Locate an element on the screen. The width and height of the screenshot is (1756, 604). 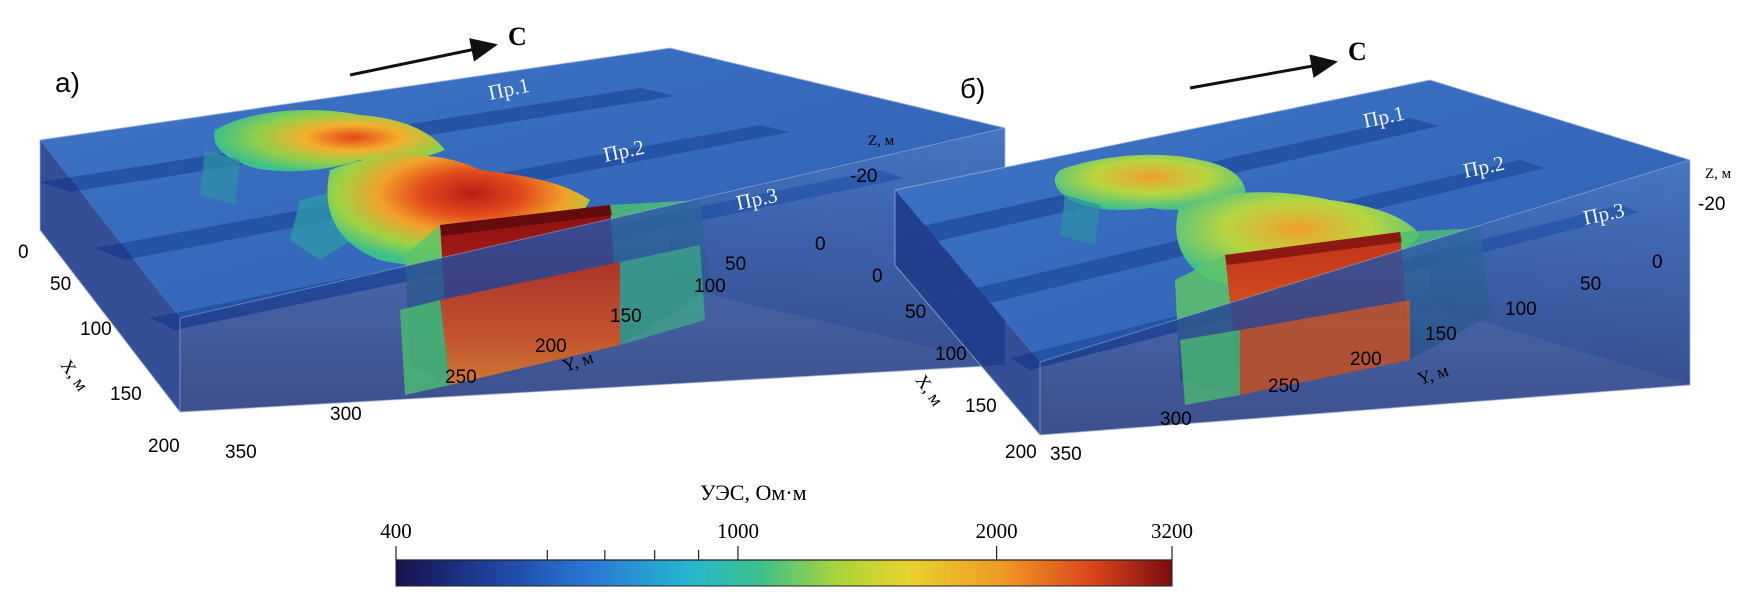
block-a-left-face is located at coordinates (110, 276).